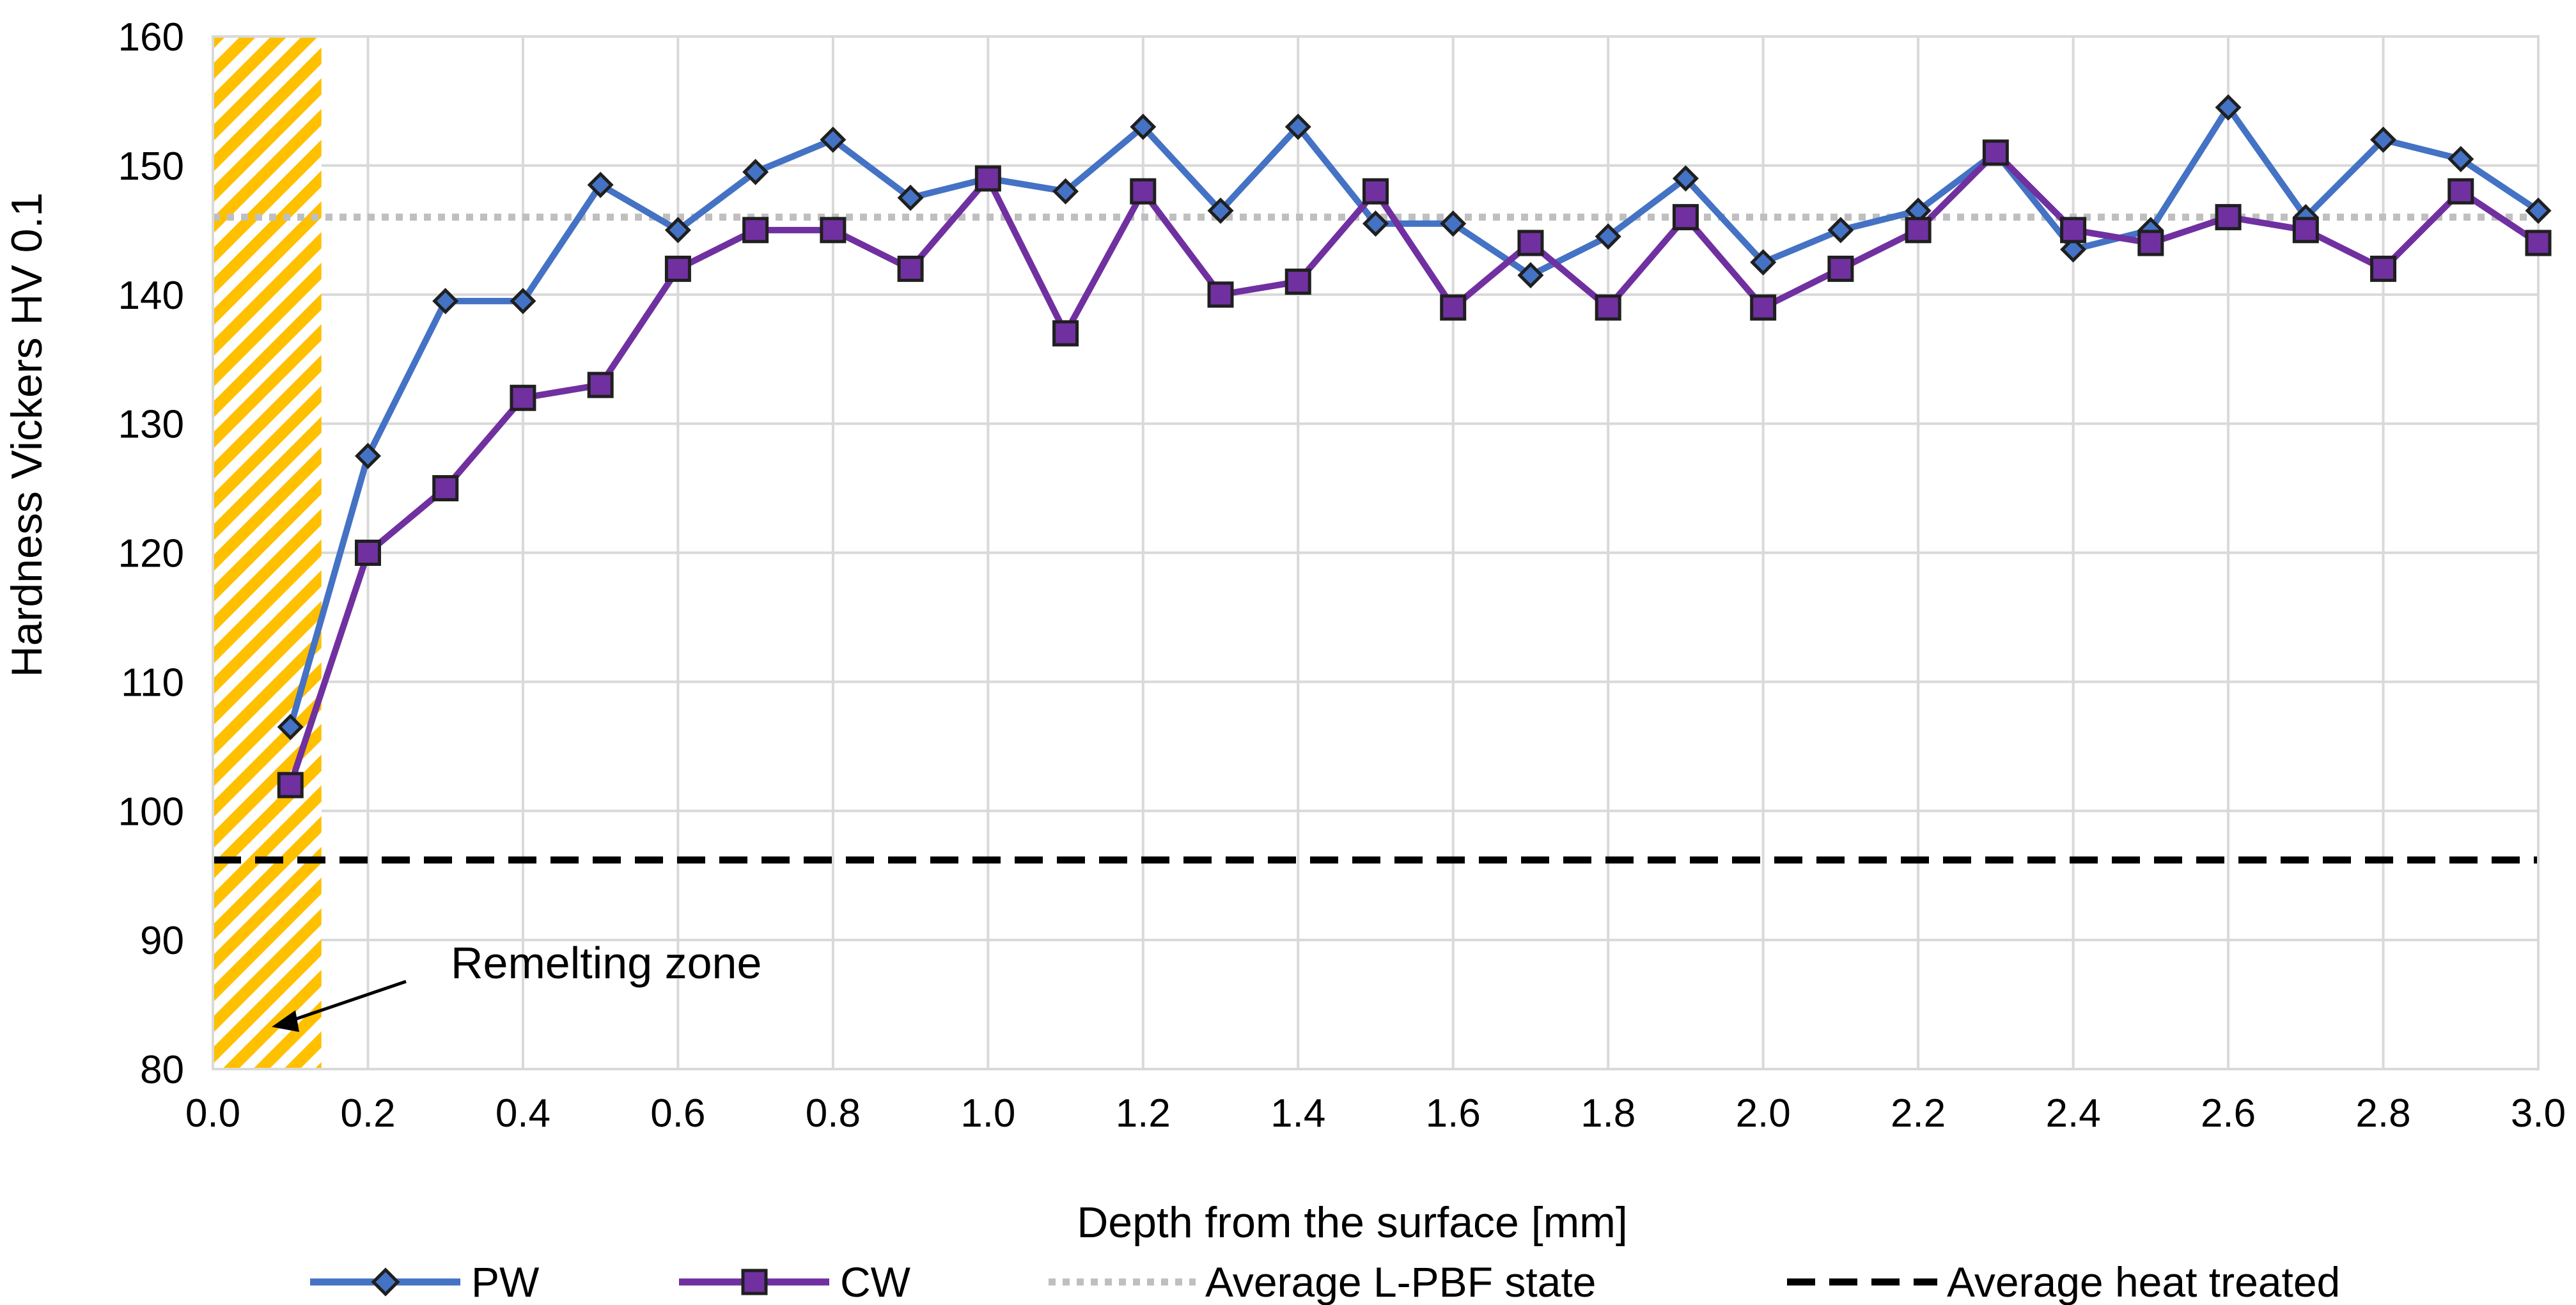 The width and height of the screenshot is (2576, 1305). What do you see at coordinates (2072, 1113) in the screenshot?
I see `x-tick-label: 2.4` at bounding box center [2072, 1113].